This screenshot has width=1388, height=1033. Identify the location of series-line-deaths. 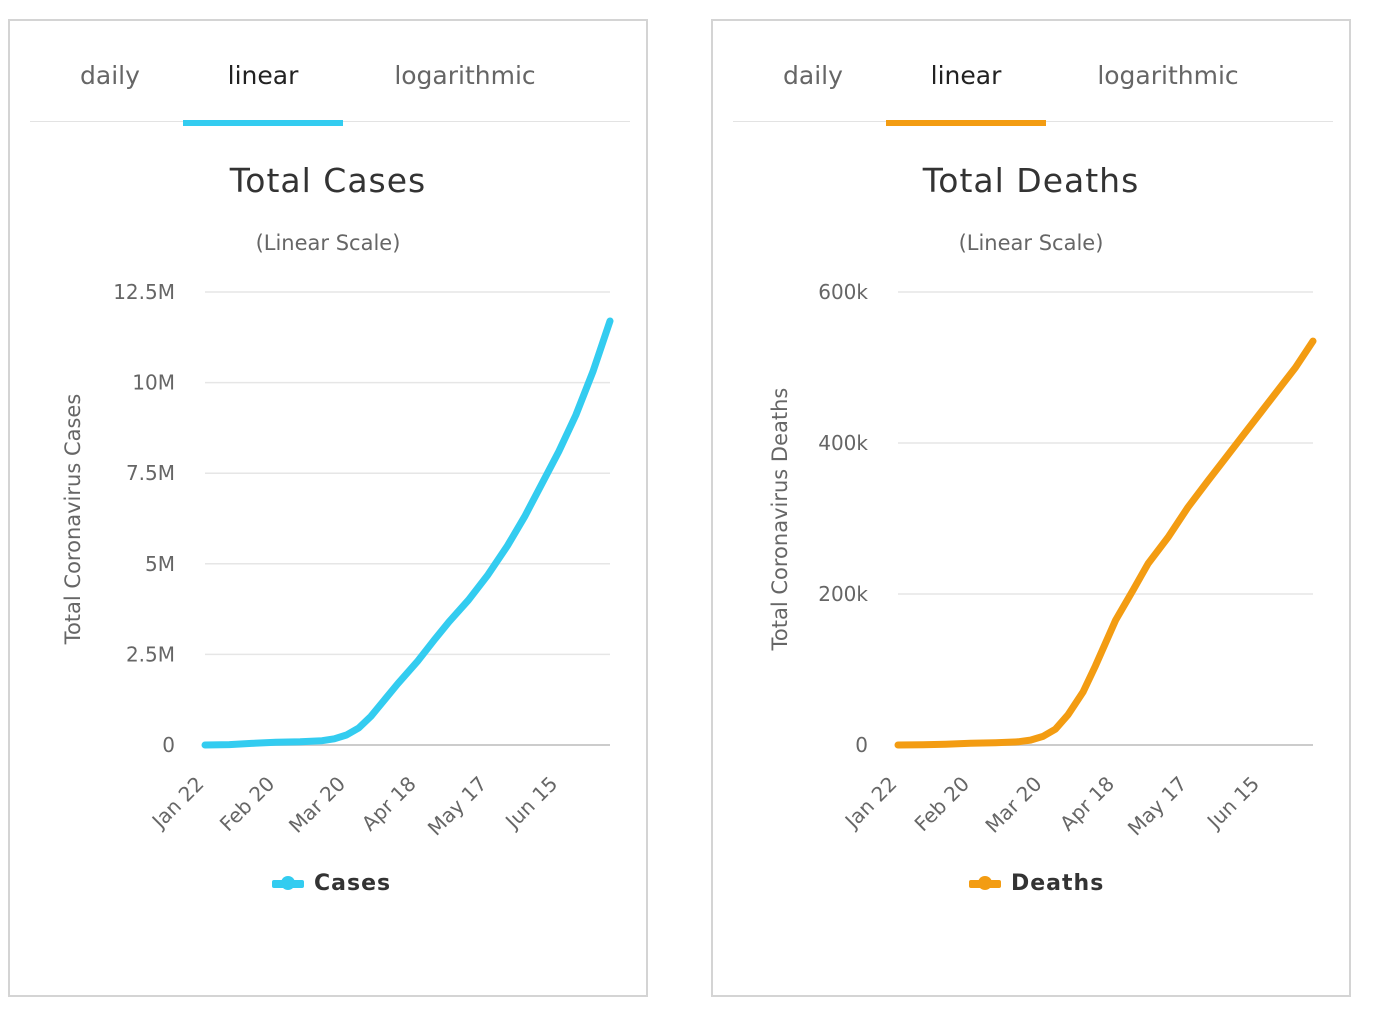
(1105, 543).